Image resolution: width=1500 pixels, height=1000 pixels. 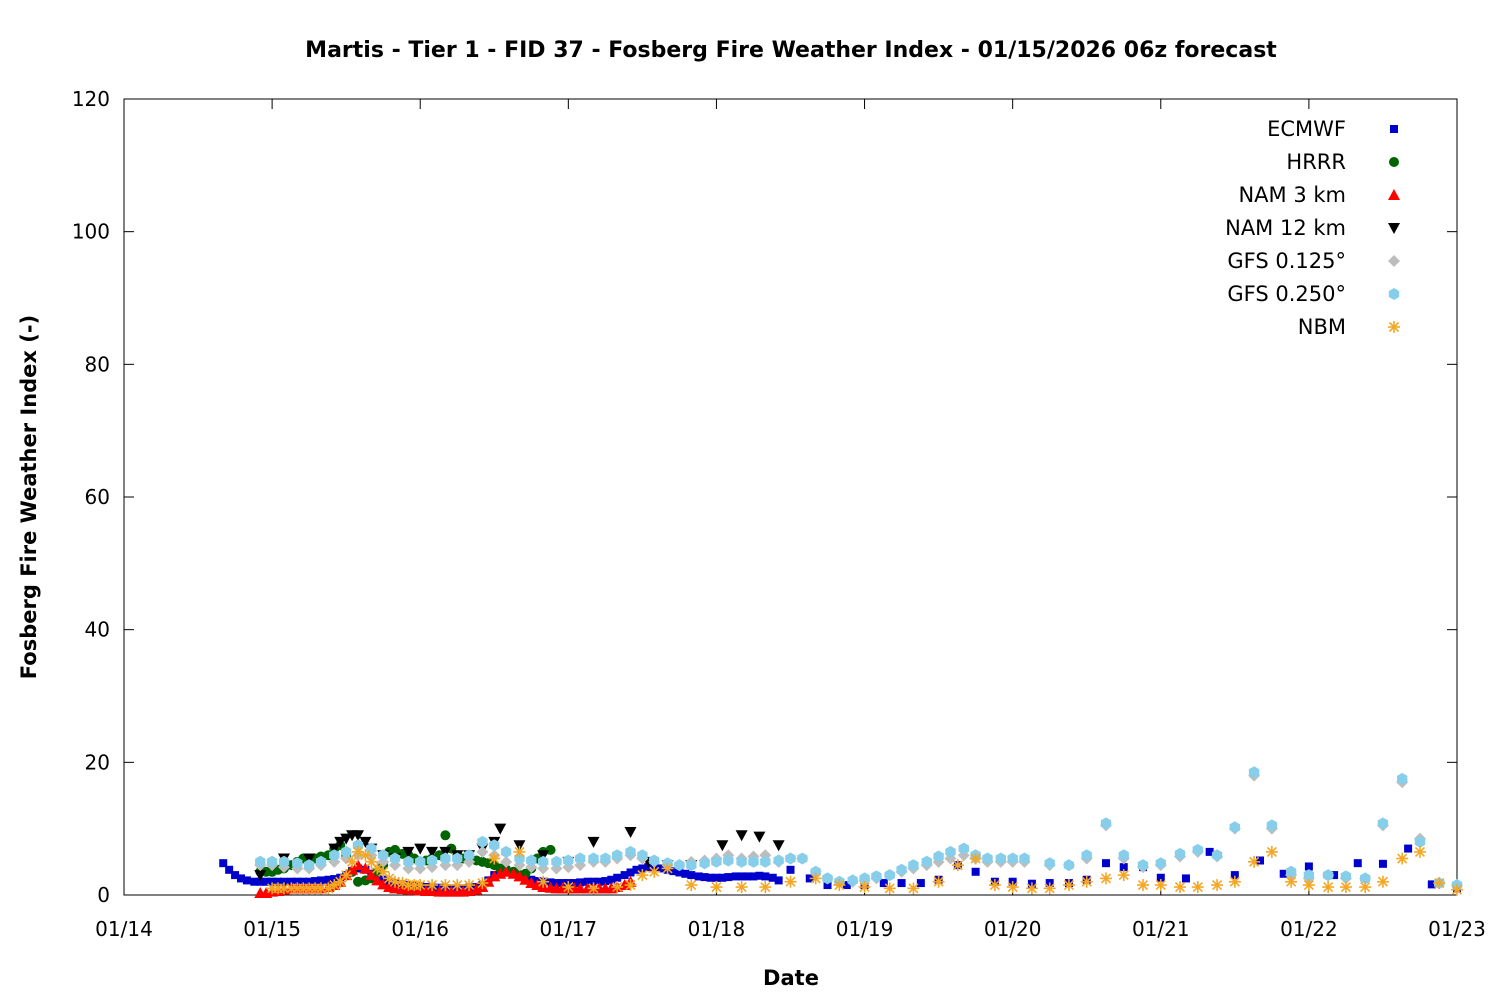 What do you see at coordinates (97, 364) in the screenshot?
I see `y-tick-label: 80` at bounding box center [97, 364].